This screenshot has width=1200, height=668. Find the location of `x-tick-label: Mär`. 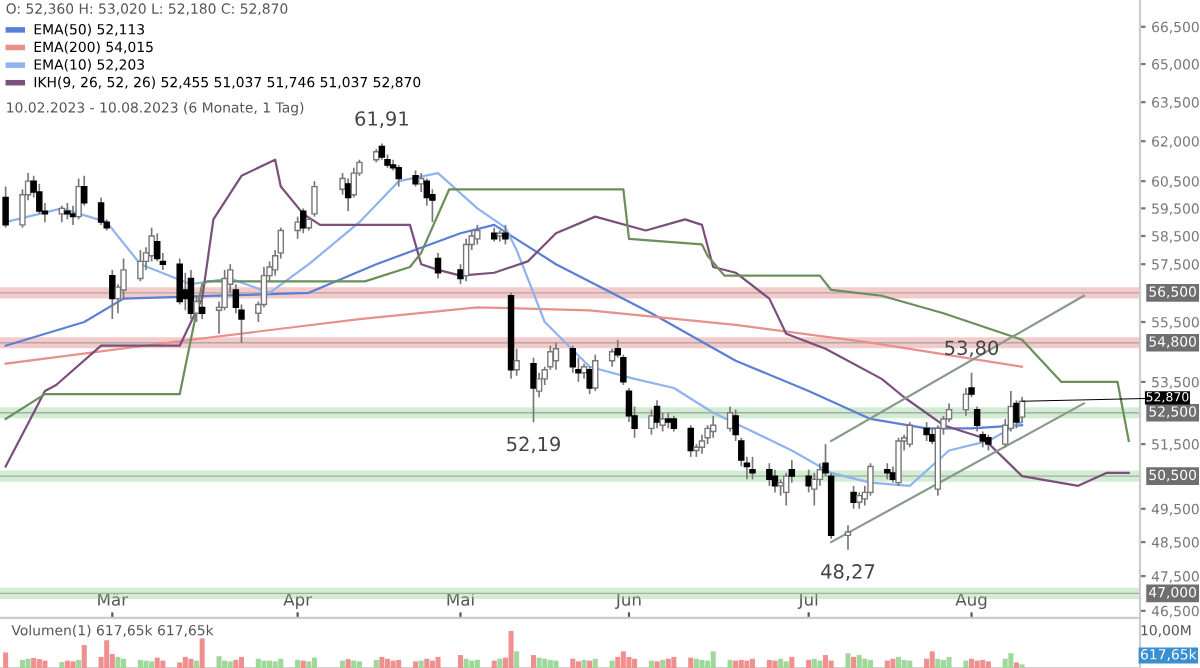

x-tick-label: Mär is located at coordinates (113, 599).